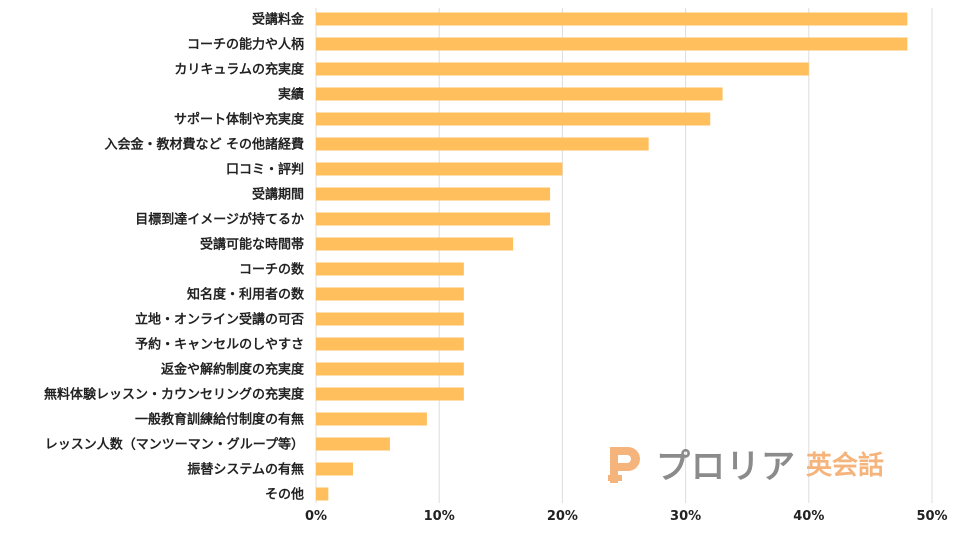 The height and width of the screenshot is (540, 960). I want to click on x-tick-label: 20%, so click(562, 516).